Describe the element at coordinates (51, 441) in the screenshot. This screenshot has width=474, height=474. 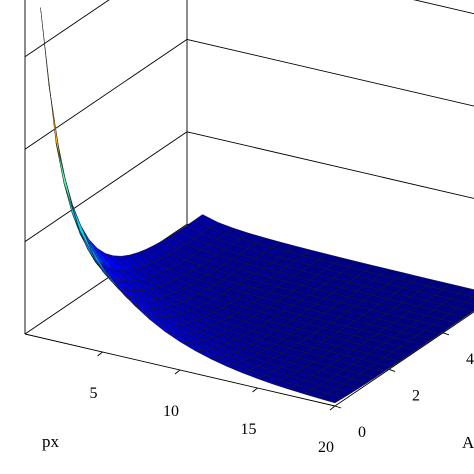
I see `x-axis-label: px` at that location.